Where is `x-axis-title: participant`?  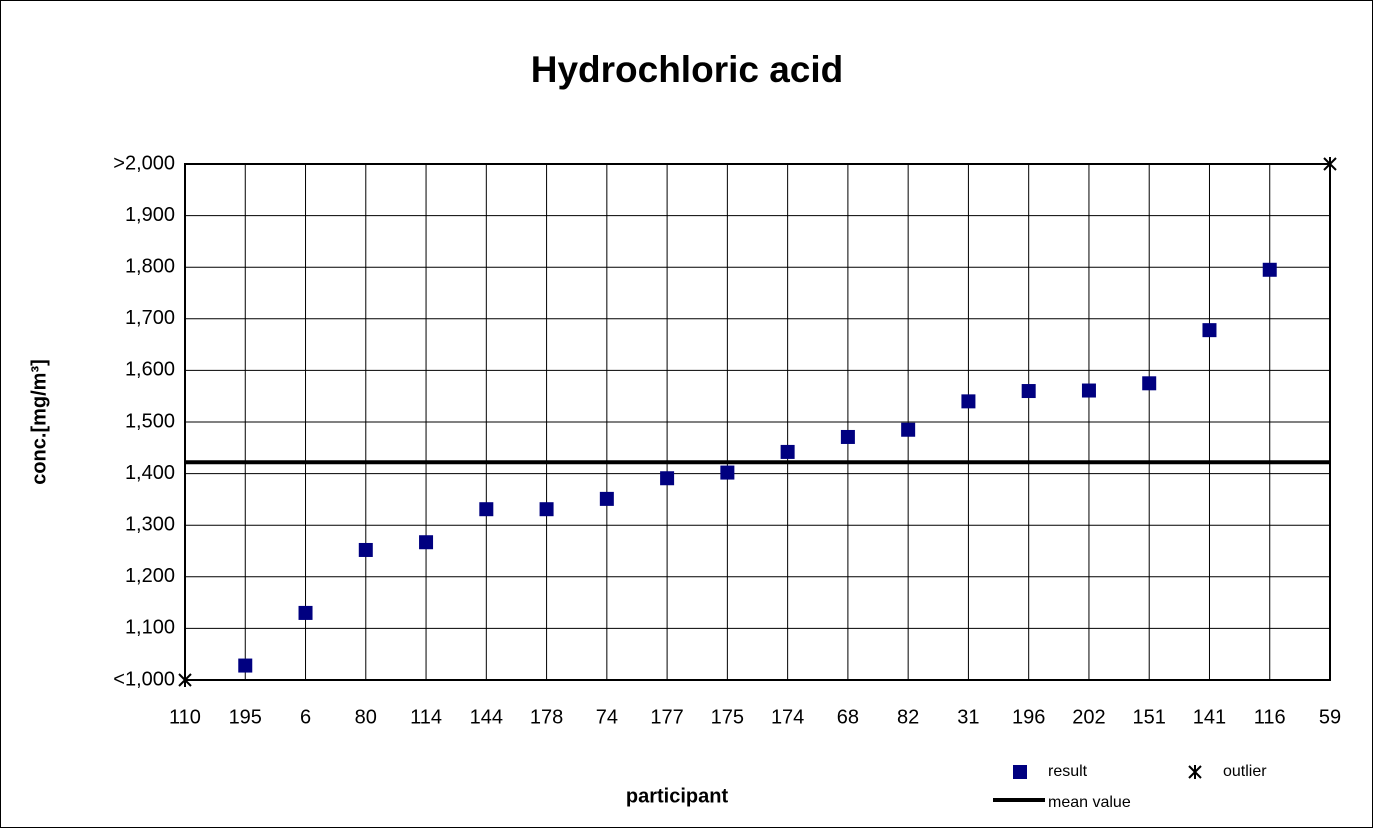 x-axis-title: participant is located at coordinates (677, 796).